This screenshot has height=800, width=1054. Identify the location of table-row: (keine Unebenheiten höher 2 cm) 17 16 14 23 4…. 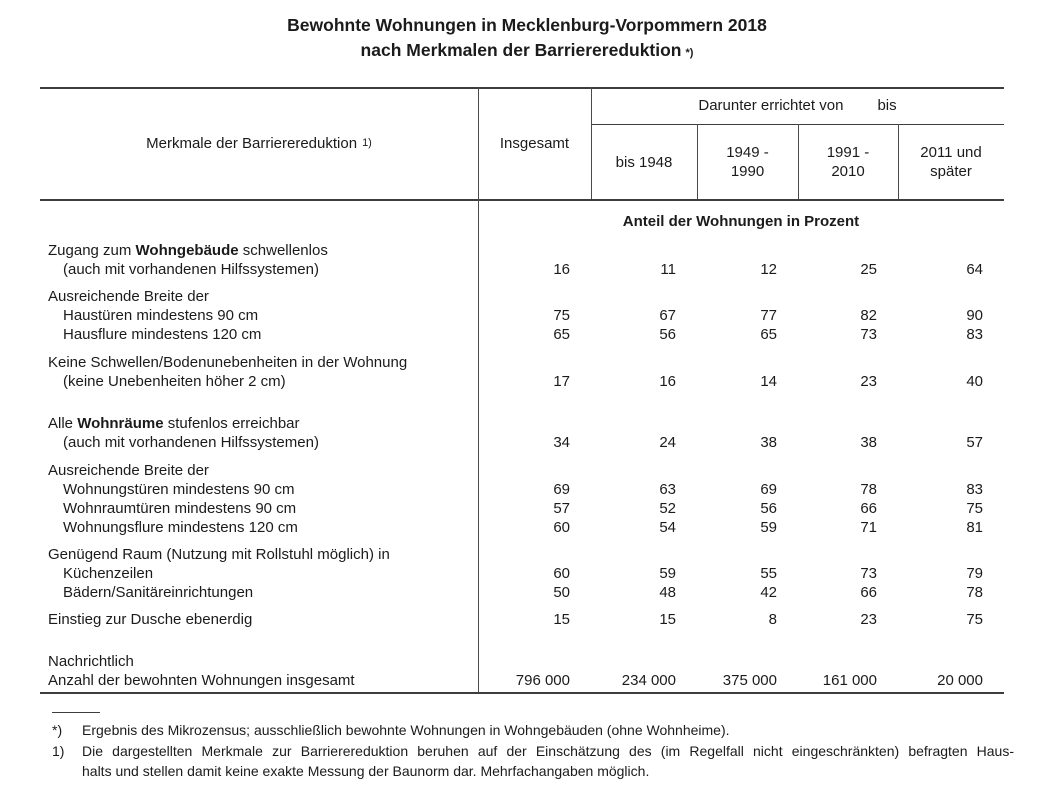
(522, 381).